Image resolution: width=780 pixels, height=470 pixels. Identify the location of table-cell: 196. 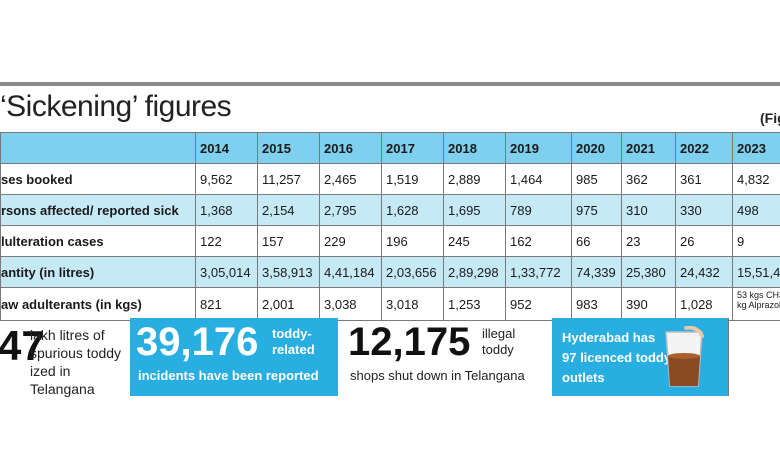
(412, 241).